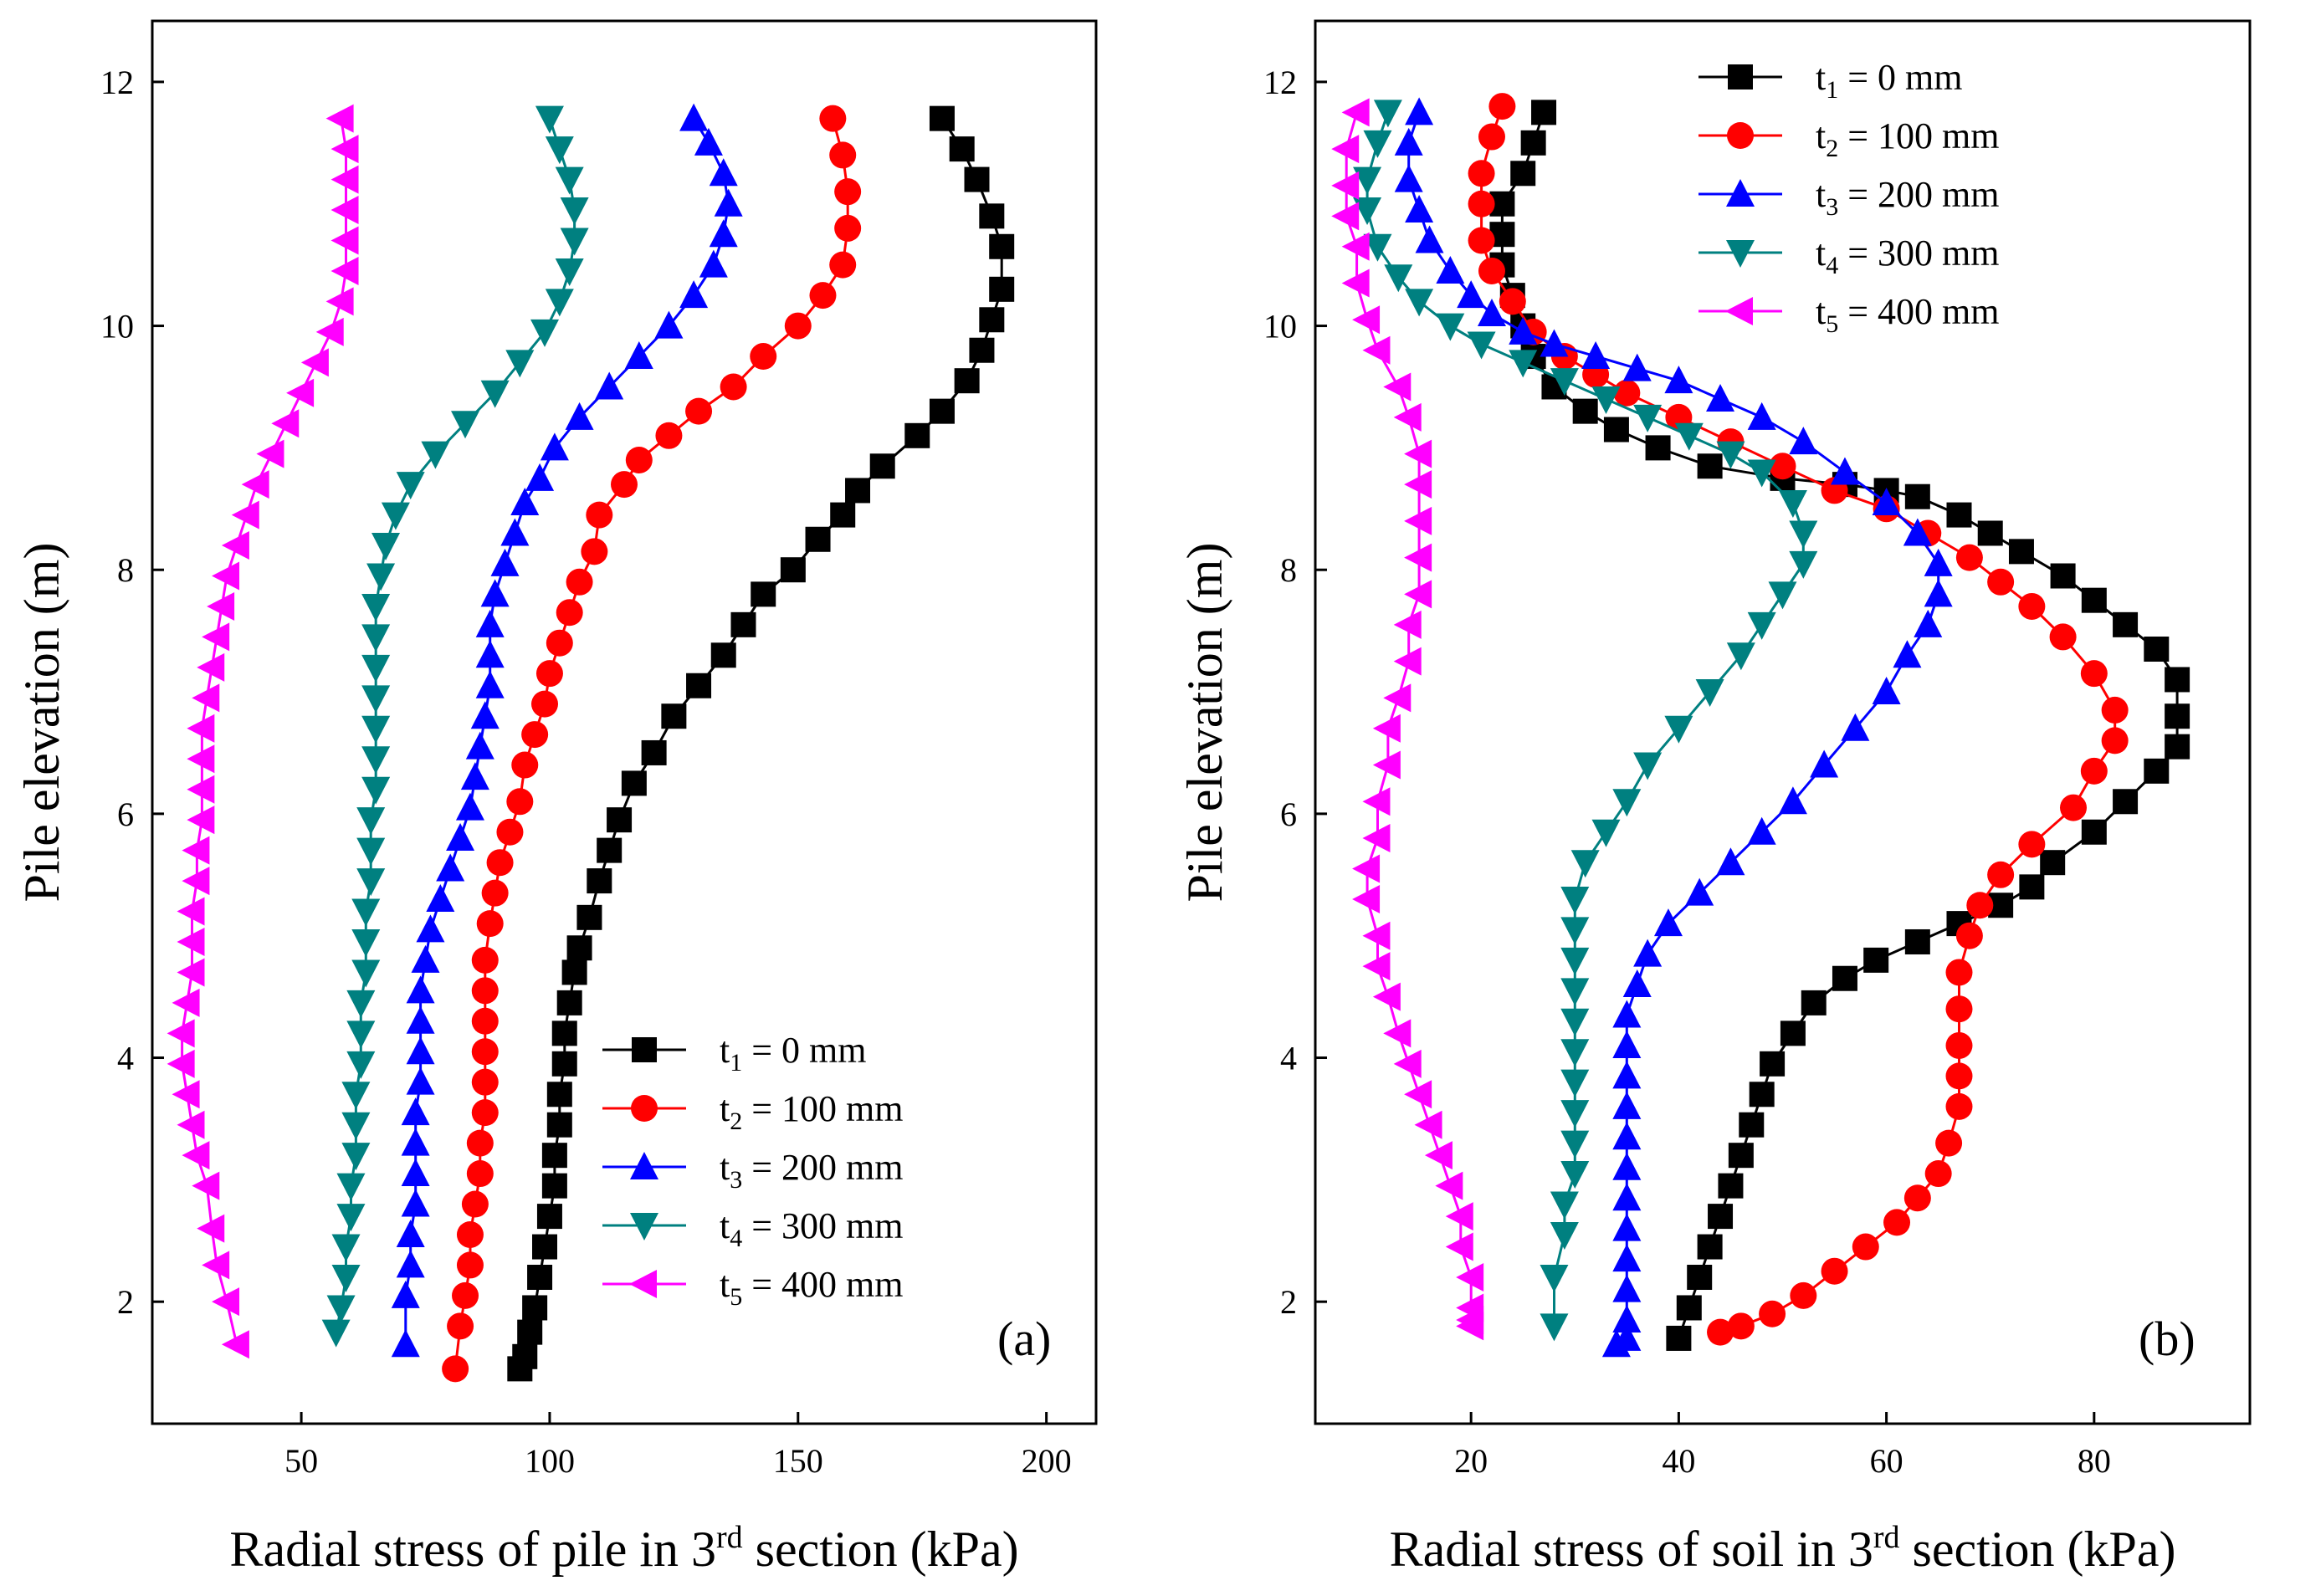  What do you see at coordinates (264, 732) in the screenshot?
I see `series-line-a-t5` at bounding box center [264, 732].